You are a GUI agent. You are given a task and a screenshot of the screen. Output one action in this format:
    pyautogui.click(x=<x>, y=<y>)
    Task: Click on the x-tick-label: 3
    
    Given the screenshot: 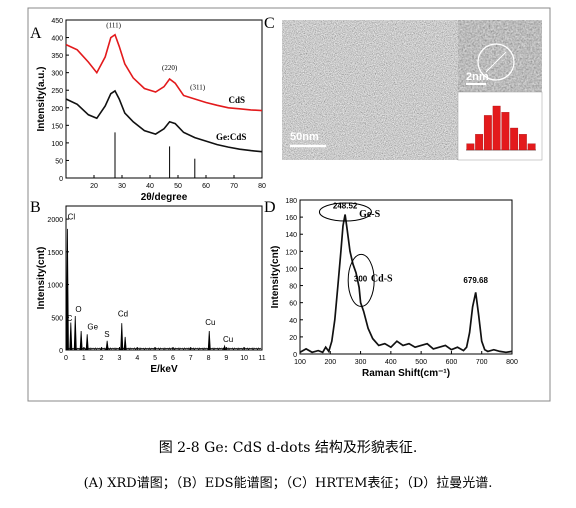 What is the action you would take?
    pyautogui.click(x=120, y=358)
    